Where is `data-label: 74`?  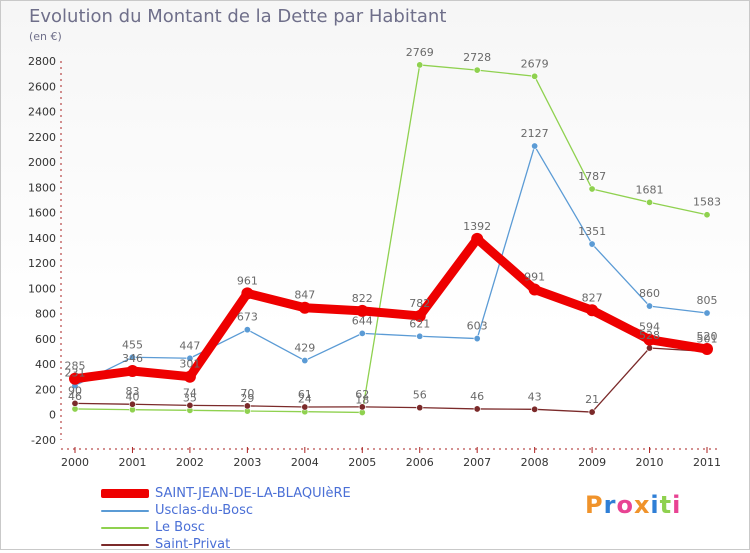 data-label: 74 is located at coordinates (190, 392).